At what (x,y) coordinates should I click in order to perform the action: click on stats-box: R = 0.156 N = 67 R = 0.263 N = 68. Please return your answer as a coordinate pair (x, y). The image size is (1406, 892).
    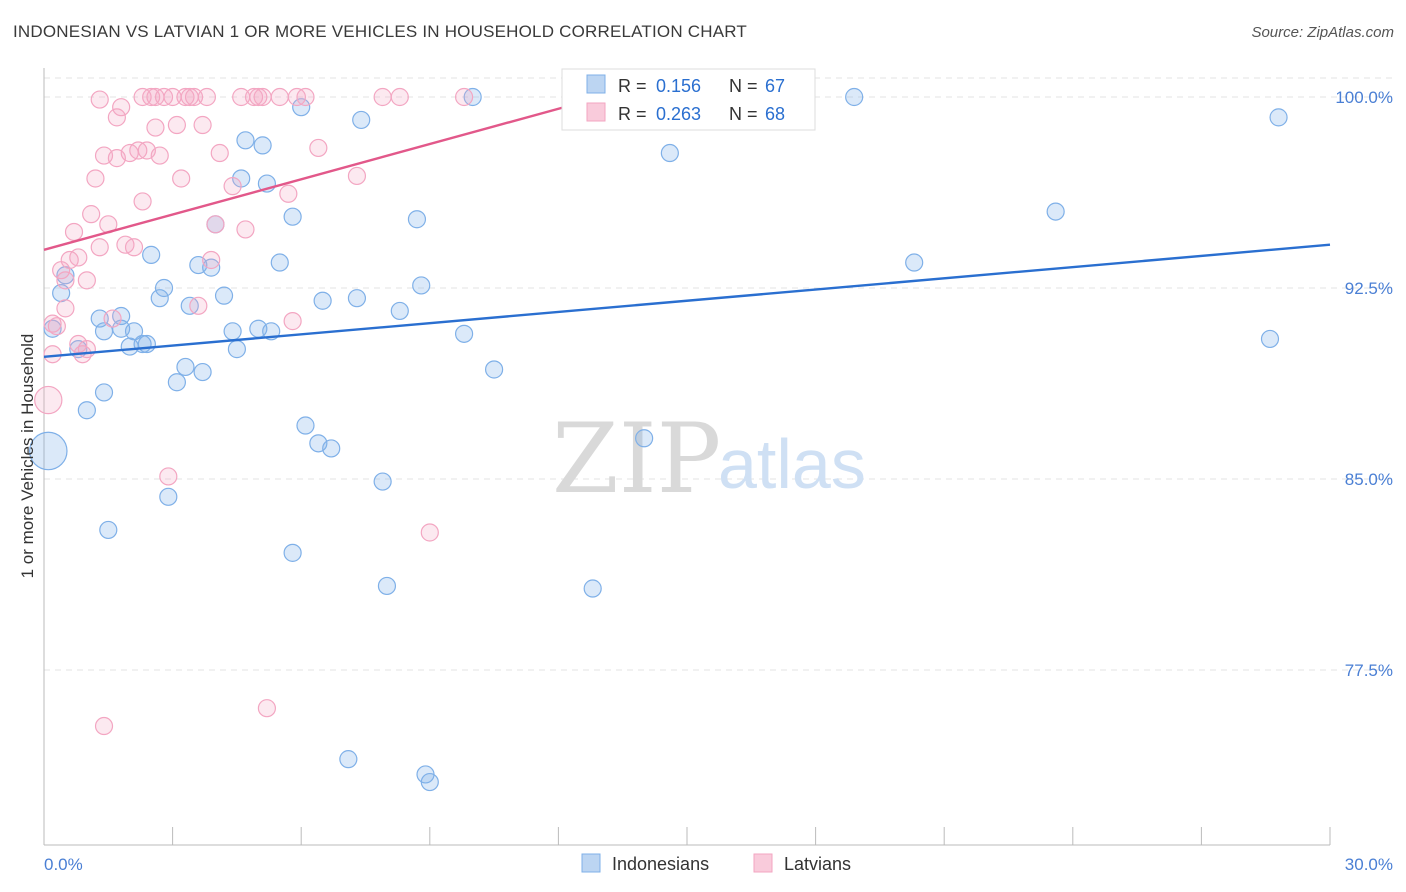
    Looking at the image, I should click on (688, 99).